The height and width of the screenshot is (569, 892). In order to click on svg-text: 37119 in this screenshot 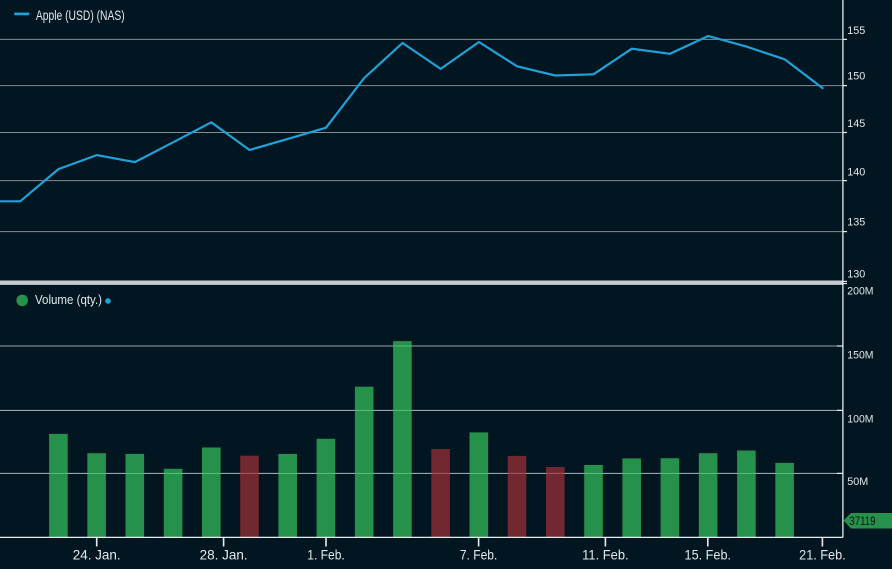, I will do `click(862, 521)`.